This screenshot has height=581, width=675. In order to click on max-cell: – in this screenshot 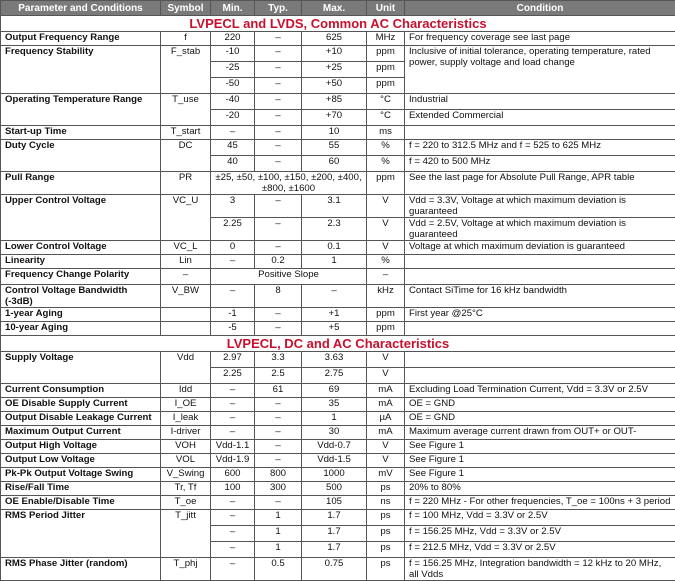, I will do `click(334, 296)`.